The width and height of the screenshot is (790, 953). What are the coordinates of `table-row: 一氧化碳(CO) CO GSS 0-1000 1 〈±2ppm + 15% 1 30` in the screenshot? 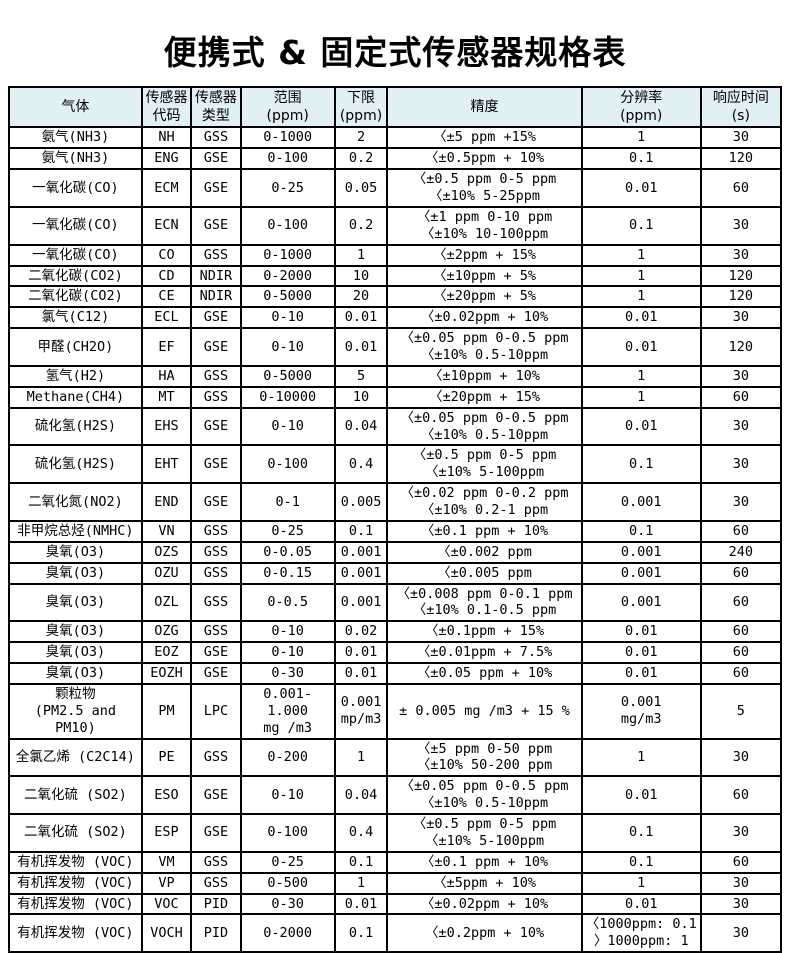 It's located at (395, 255).